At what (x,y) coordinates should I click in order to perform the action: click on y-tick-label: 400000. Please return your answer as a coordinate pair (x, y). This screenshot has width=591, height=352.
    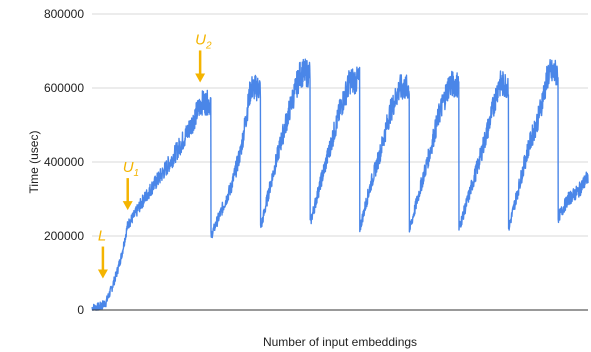
    Looking at the image, I should click on (64, 162).